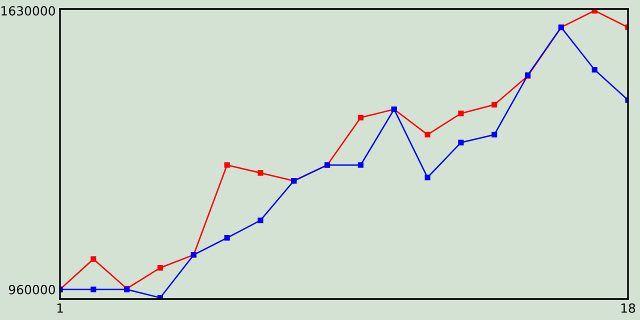 The width and height of the screenshot is (640, 320). What do you see at coordinates (28, 11) in the screenshot?
I see `y-tick-label: 1630000` at bounding box center [28, 11].